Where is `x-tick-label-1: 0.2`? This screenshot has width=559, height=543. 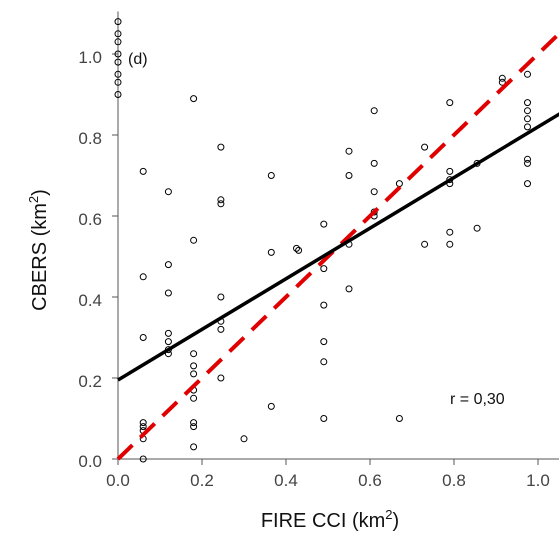 x-tick-label-1: 0.2 is located at coordinates (202, 480).